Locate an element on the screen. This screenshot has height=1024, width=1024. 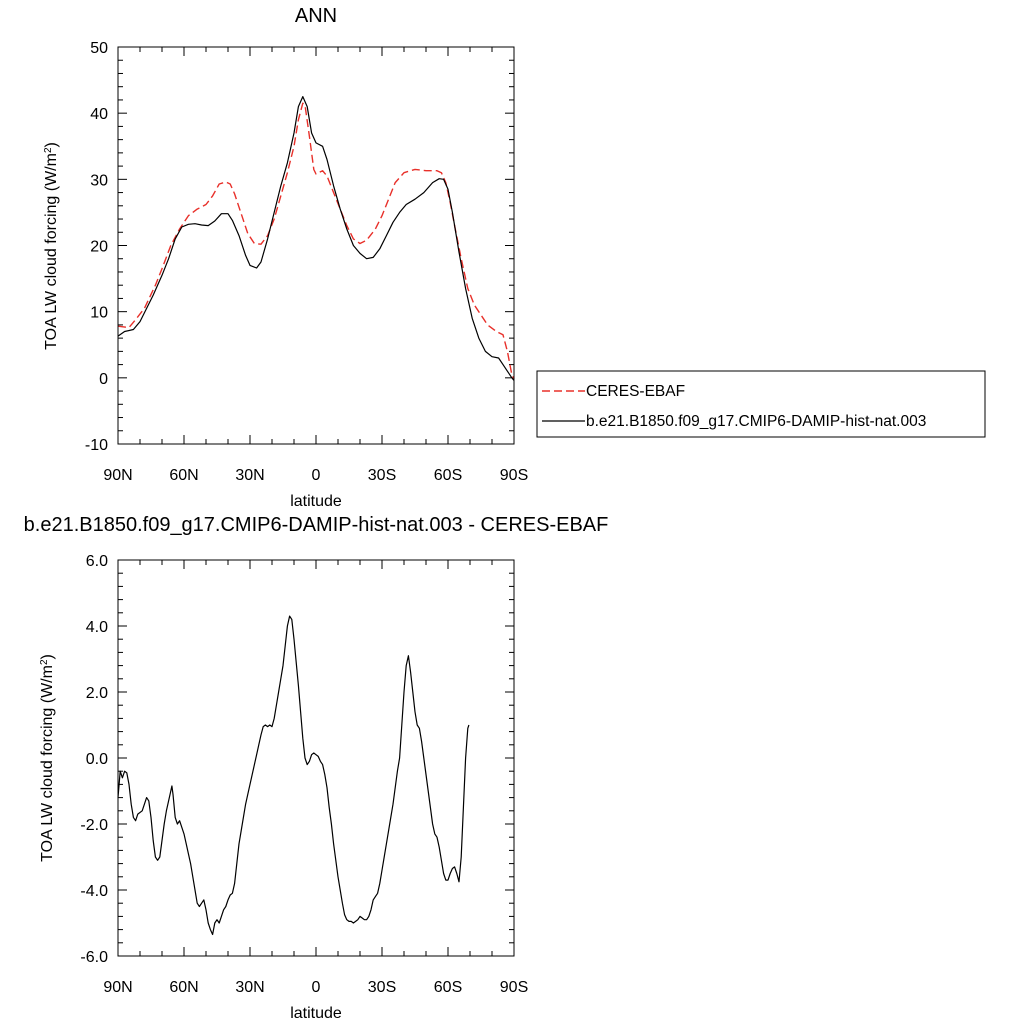
bottom-series-layer is located at coordinates (293, 775).